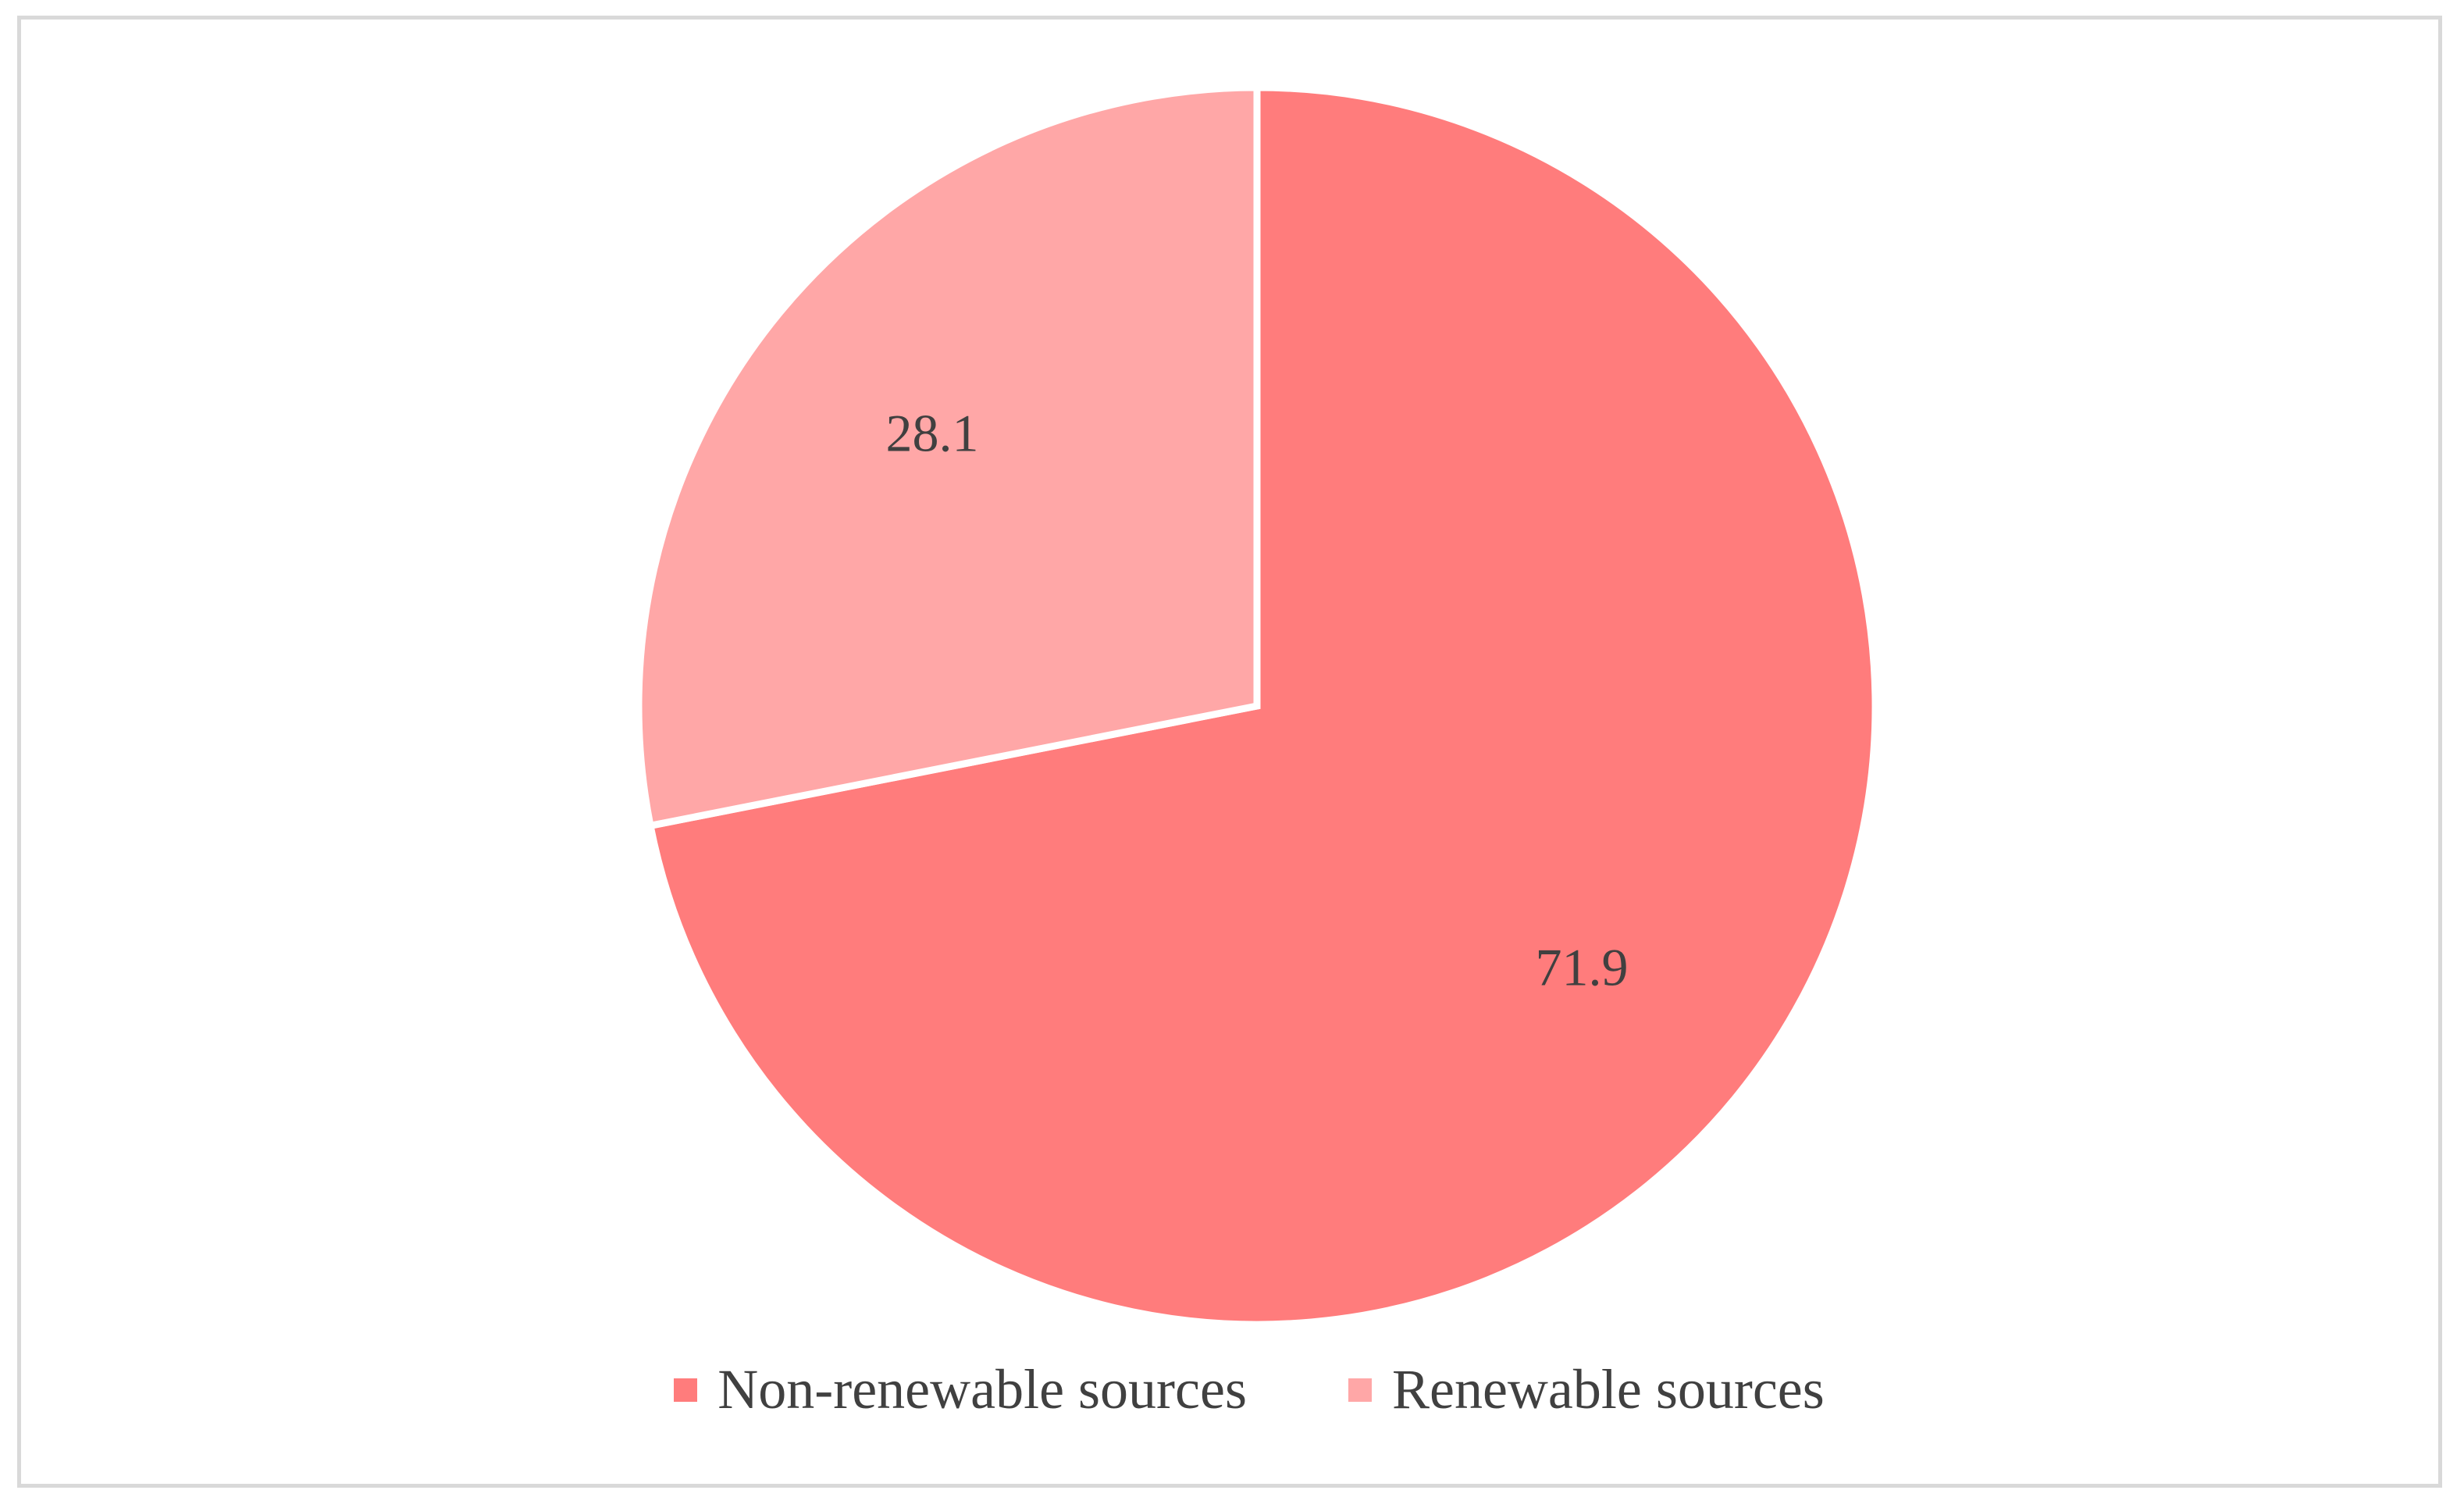 Image resolution: width=2464 pixels, height=1508 pixels. I want to click on legend-label-non-renewable: Non-renewable sources, so click(982, 1389).